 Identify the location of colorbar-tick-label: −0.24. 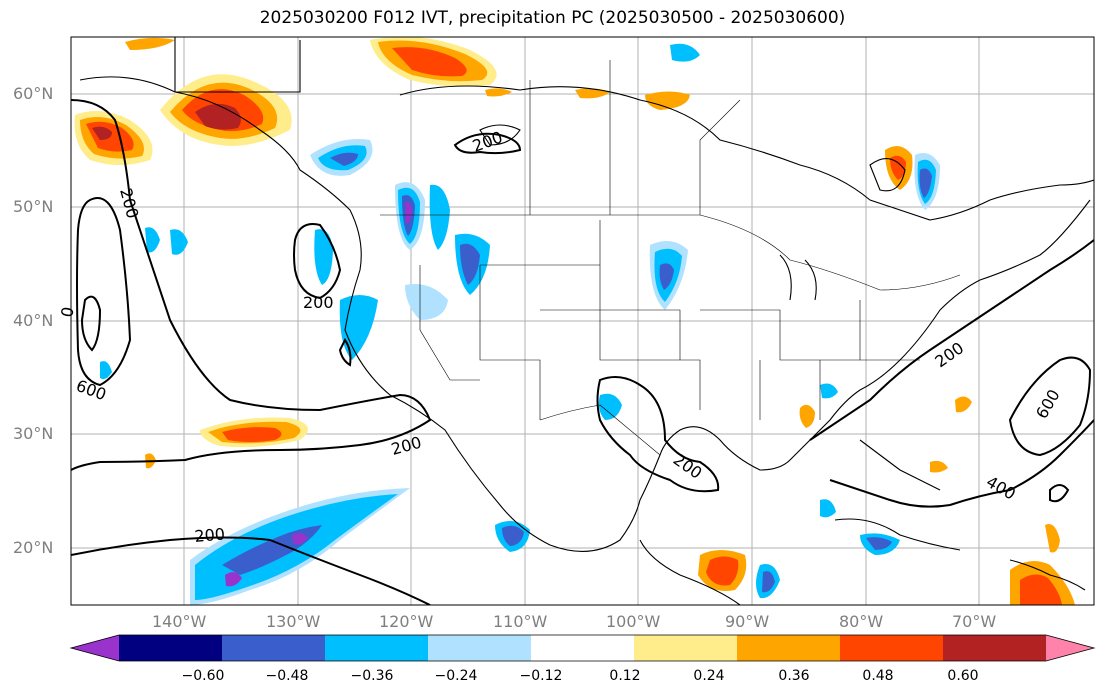
(456, 676).